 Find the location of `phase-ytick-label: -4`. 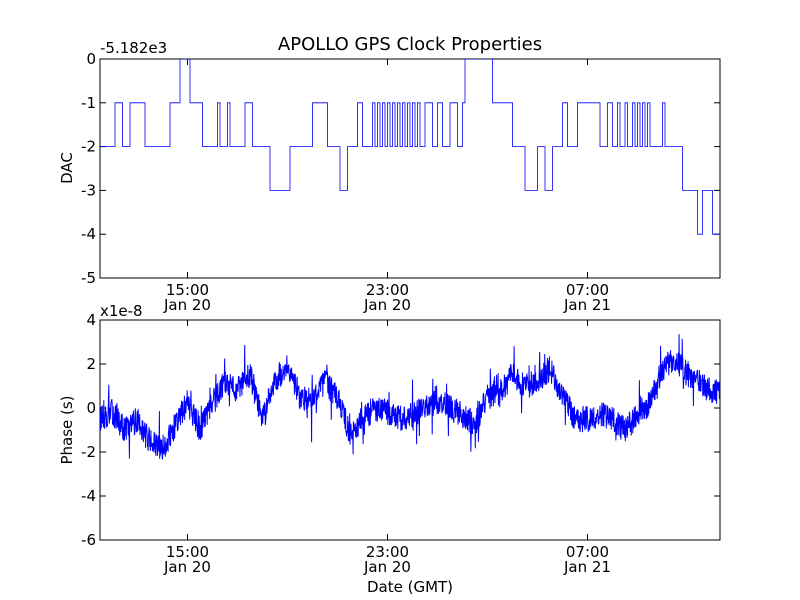

phase-ytick-label: -4 is located at coordinates (88, 496).